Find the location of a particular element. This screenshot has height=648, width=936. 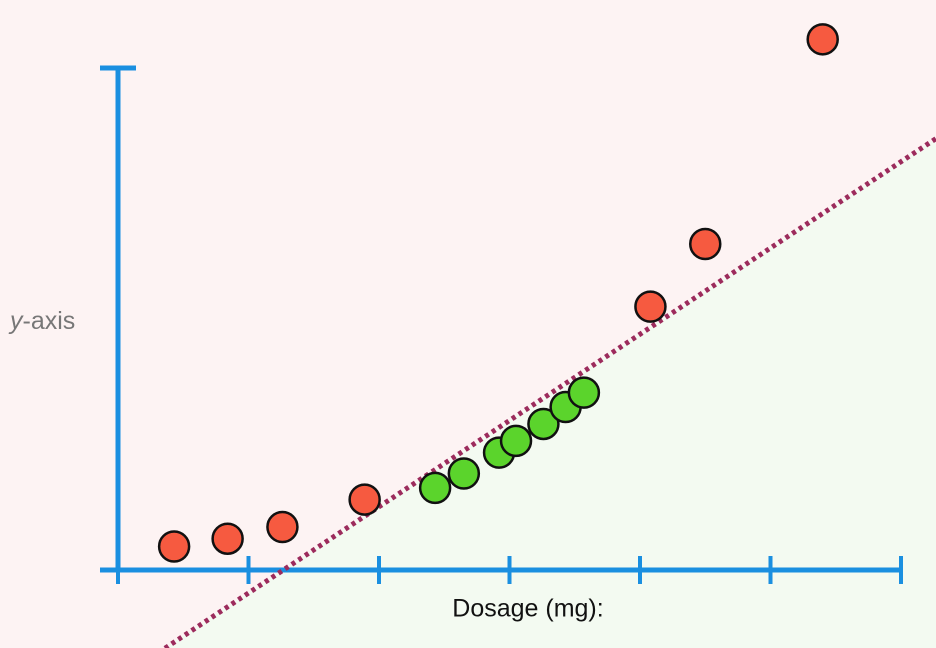

x-axis-label: Dosage (mg): is located at coordinates (527, 609).